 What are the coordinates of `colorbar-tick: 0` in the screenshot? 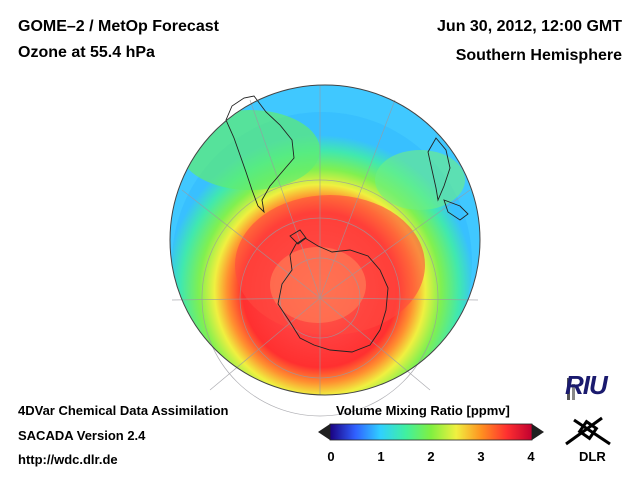 It's located at (331, 456).